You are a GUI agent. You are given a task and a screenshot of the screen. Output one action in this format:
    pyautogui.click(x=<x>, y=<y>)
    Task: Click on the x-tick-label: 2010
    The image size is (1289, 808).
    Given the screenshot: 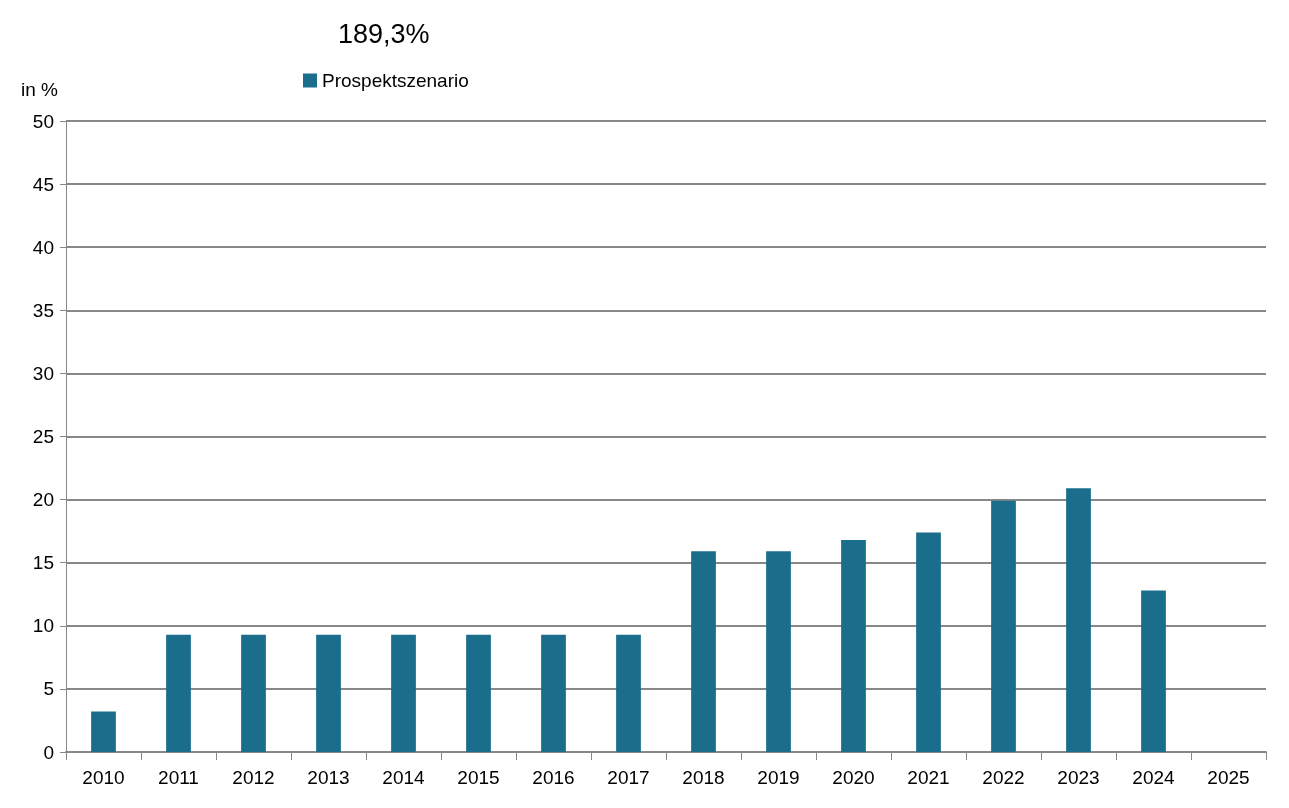 What is the action you would take?
    pyautogui.click(x=103, y=777)
    